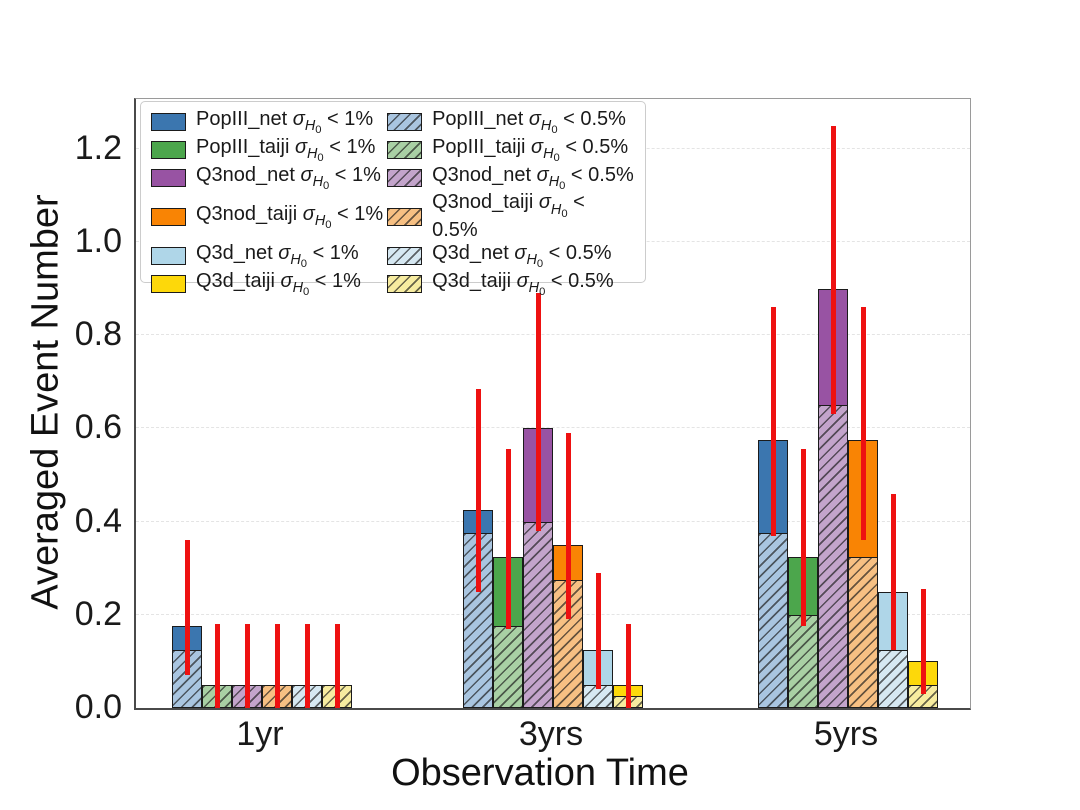 The image size is (1080, 810). What do you see at coordinates (98, 520) in the screenshot?
I see `y-tick-label-0.4: 0.4` at bounding box center [98, 520].